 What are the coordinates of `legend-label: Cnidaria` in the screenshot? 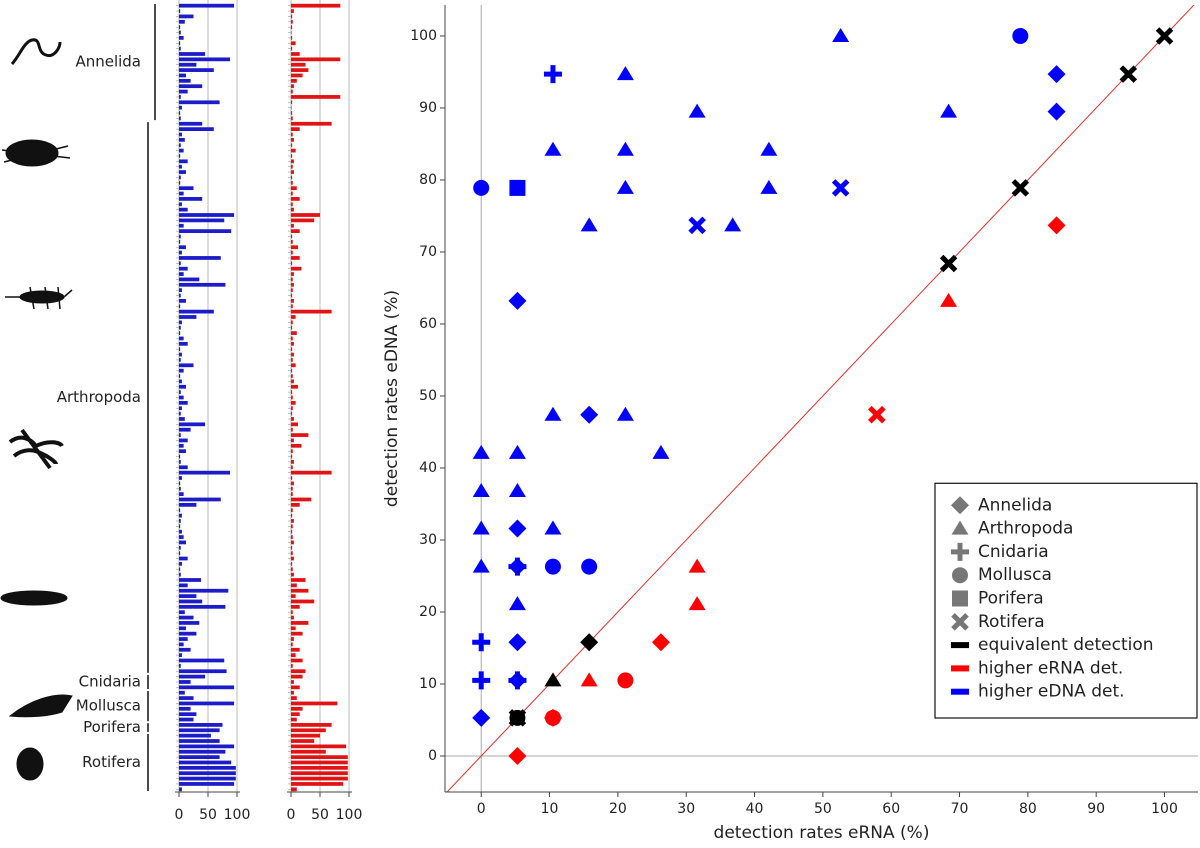 It's located at (1013, 552).